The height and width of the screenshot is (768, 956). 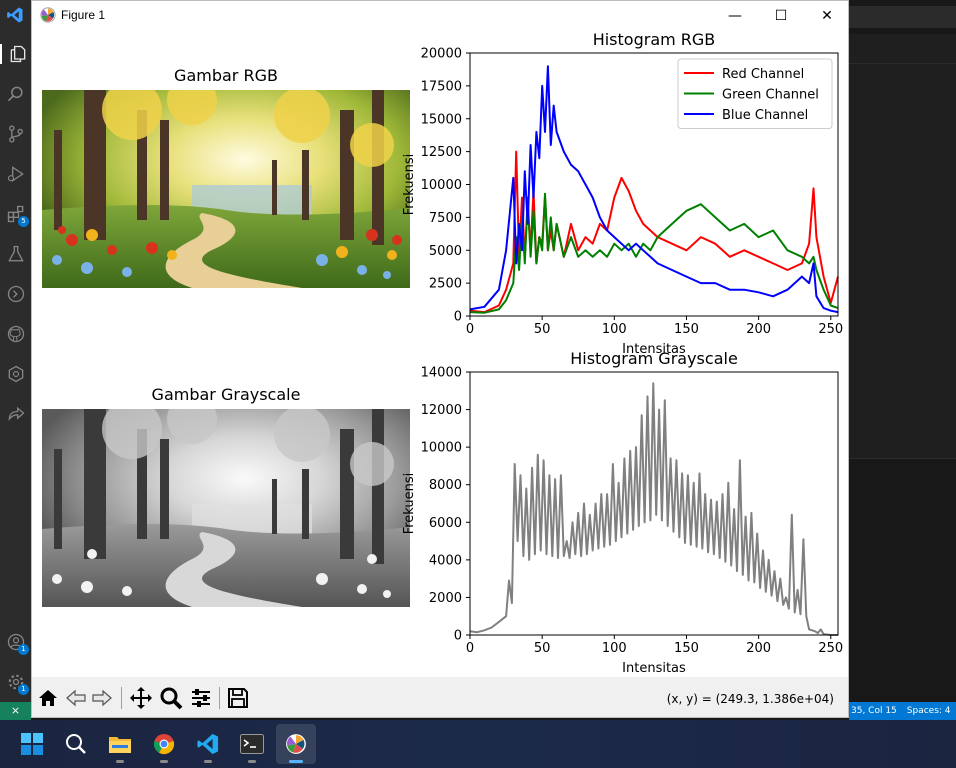 What do you see at coordinates (15, 711) in the screenshot?
I see `remote-indicator-button: ⨯` at bounding box center [15, 711].